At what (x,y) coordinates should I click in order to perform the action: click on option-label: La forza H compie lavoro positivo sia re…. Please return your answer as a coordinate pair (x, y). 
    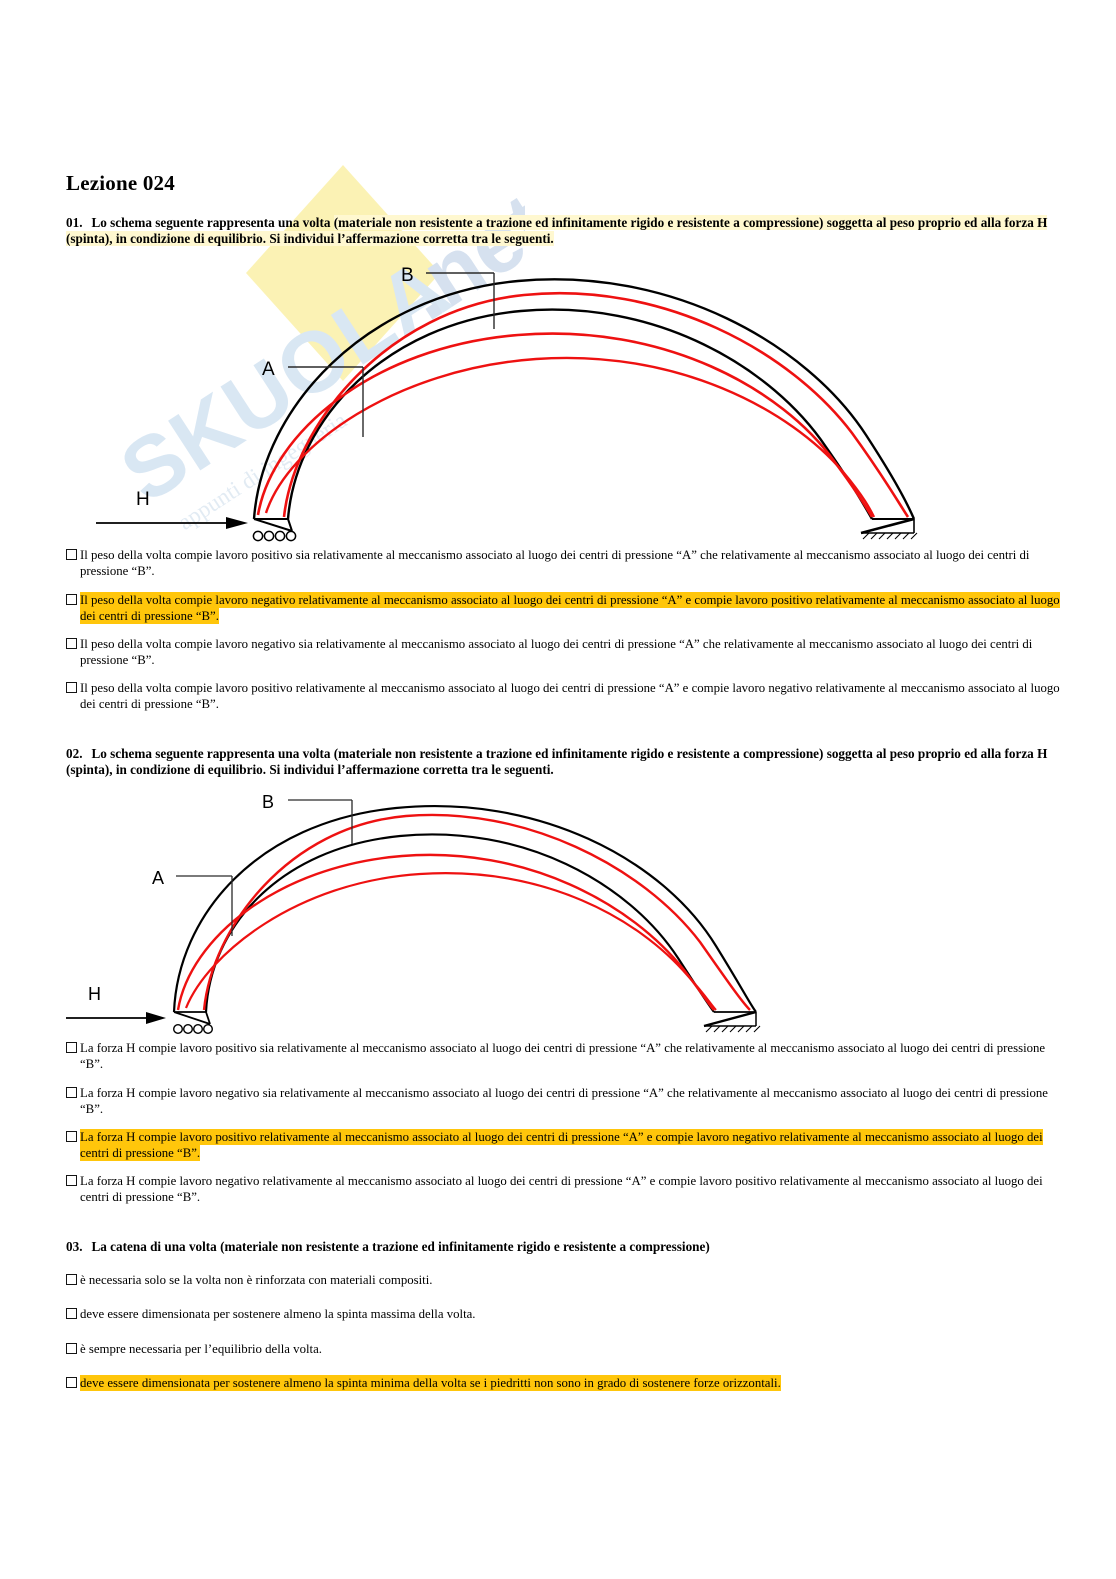
    Looking at the image, I should click on (563, 1056).